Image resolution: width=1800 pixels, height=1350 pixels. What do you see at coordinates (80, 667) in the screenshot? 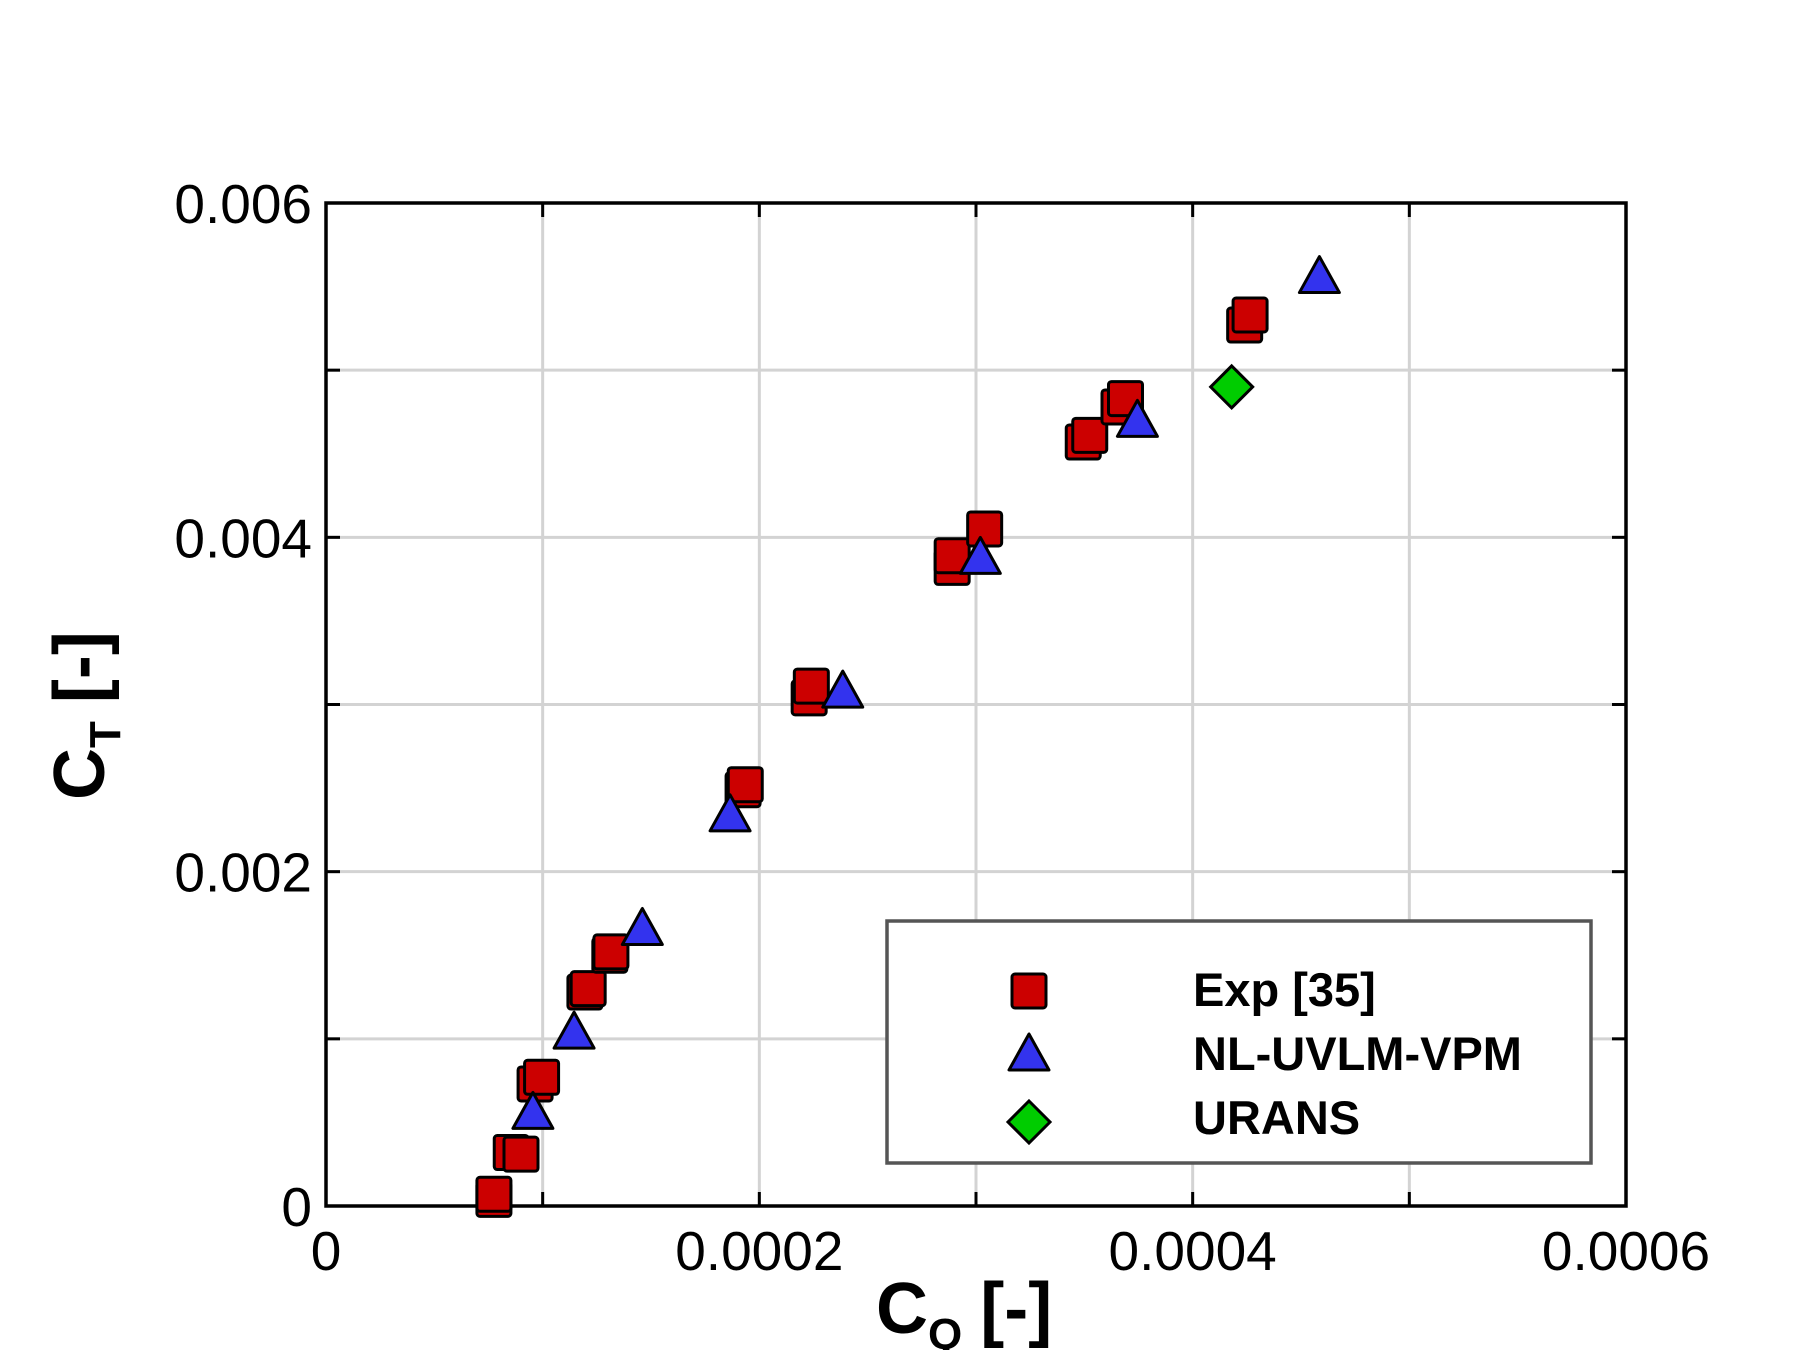
I see `y-axis-title-unit: [-]` at bounding box center [80, 667].